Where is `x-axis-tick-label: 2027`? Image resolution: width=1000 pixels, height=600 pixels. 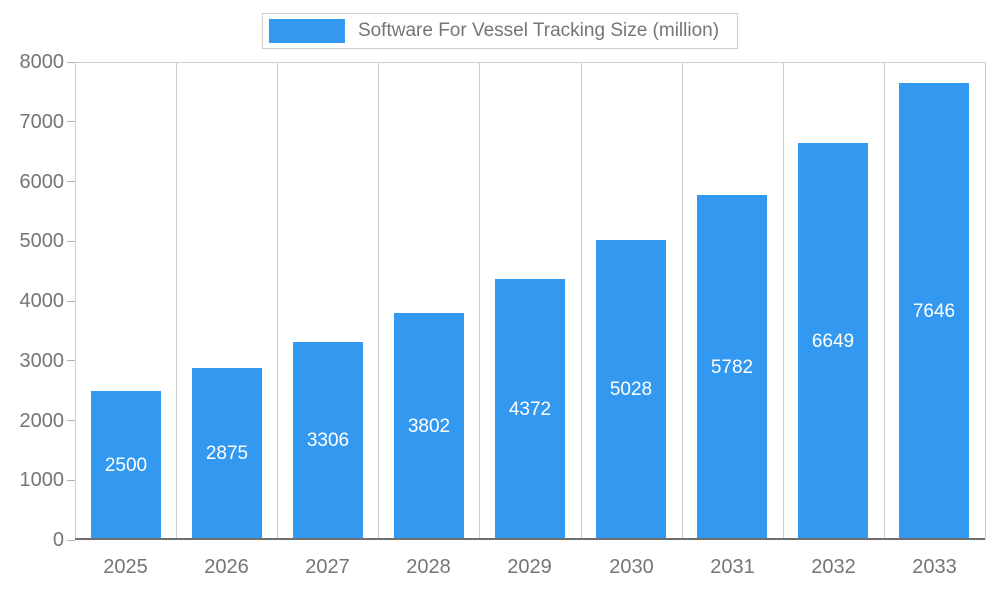 x-axis-tick-label: 2027 is located at coordinates (327, 567).